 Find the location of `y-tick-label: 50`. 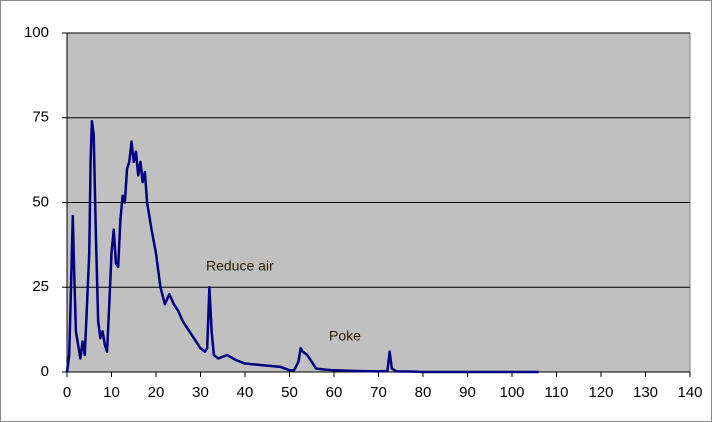

y-tick-label: 50 is located at coordinates (40, 201).